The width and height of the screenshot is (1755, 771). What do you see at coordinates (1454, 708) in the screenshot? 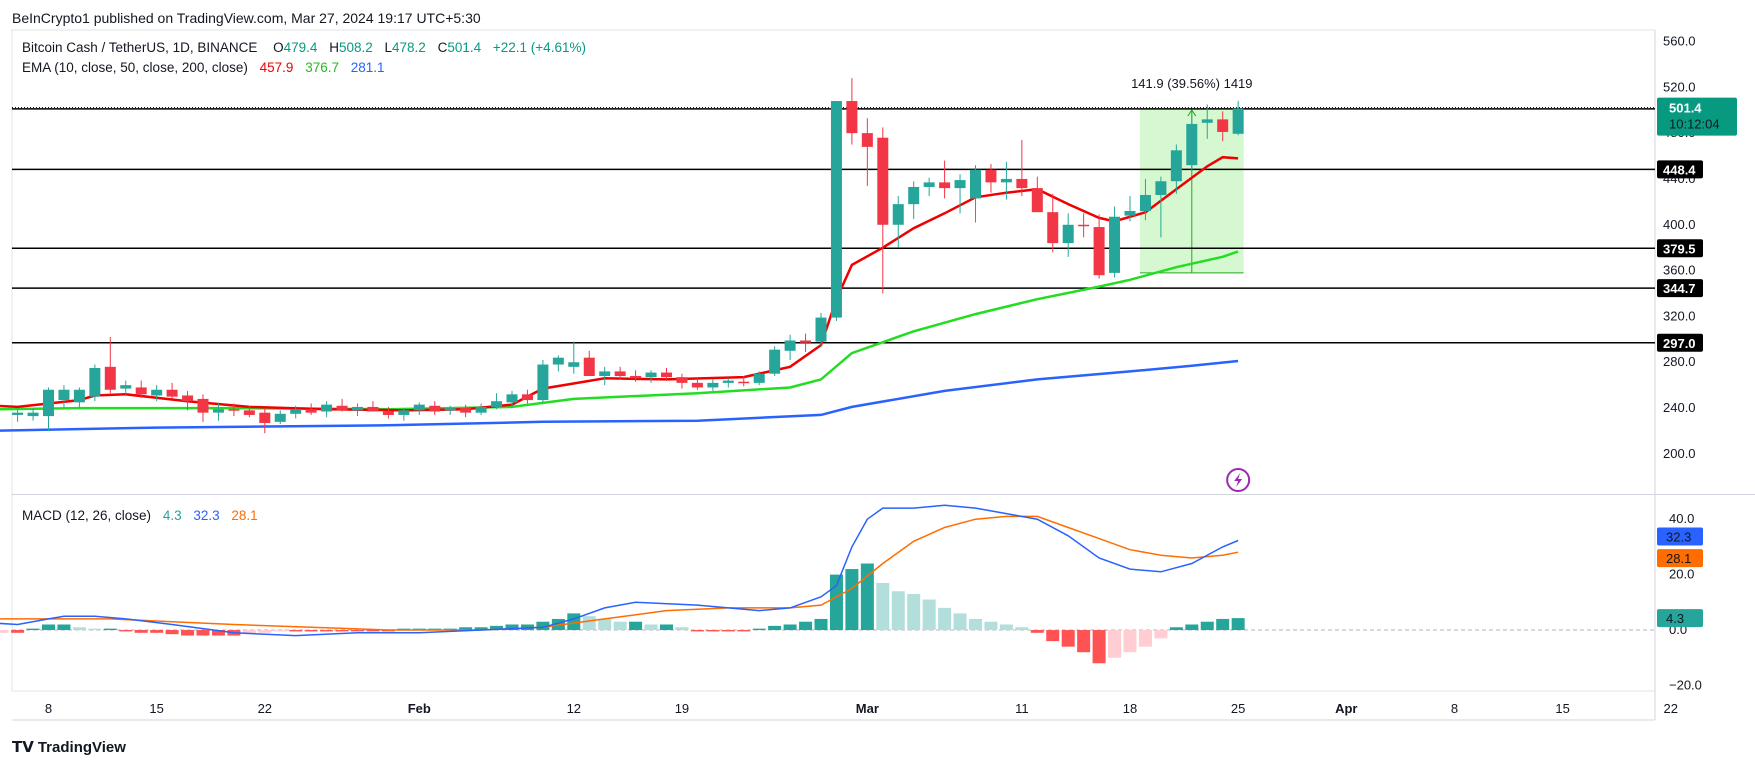
I see `time-tick-label: 8` at bounding box center [1454, 708].